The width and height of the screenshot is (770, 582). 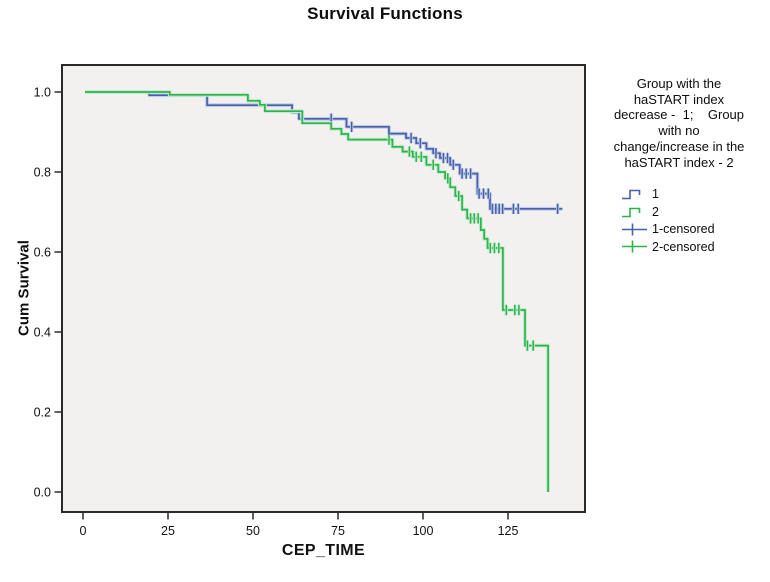 I want to click on svg-text: 0.2, so click(x=42, y=413).